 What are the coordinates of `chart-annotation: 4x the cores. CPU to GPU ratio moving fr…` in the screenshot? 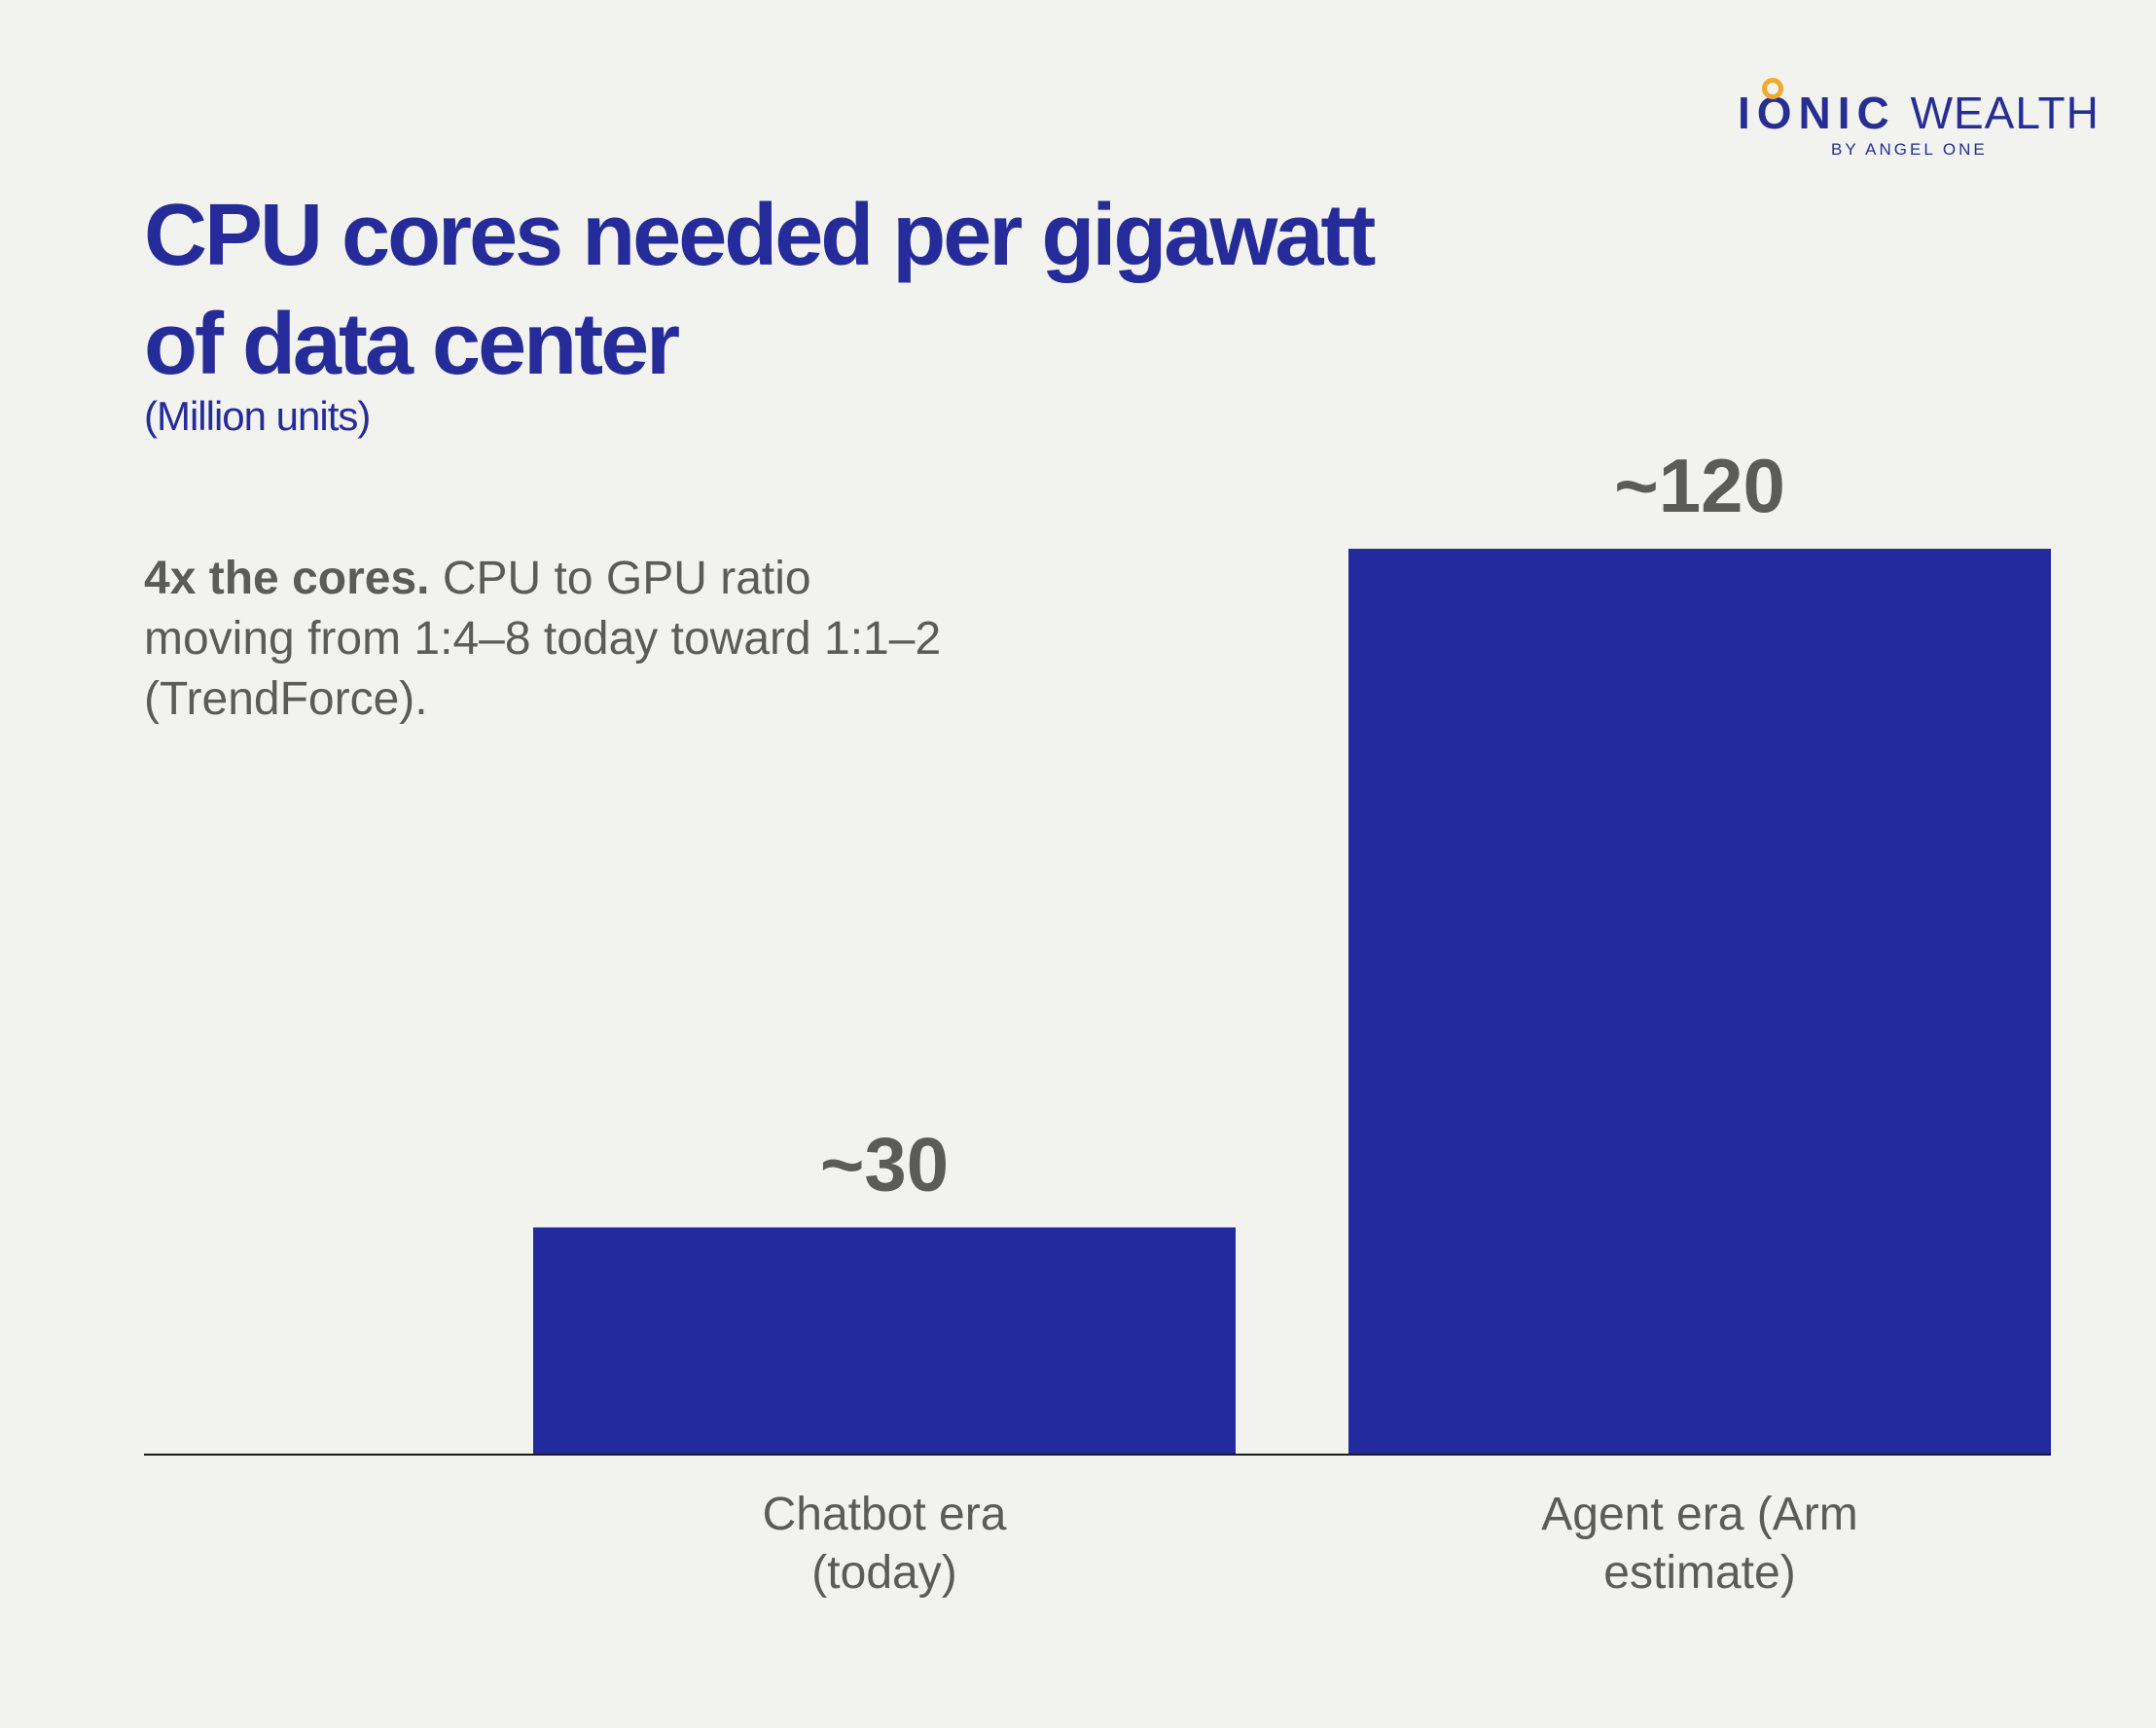 It's located at (543, 639).